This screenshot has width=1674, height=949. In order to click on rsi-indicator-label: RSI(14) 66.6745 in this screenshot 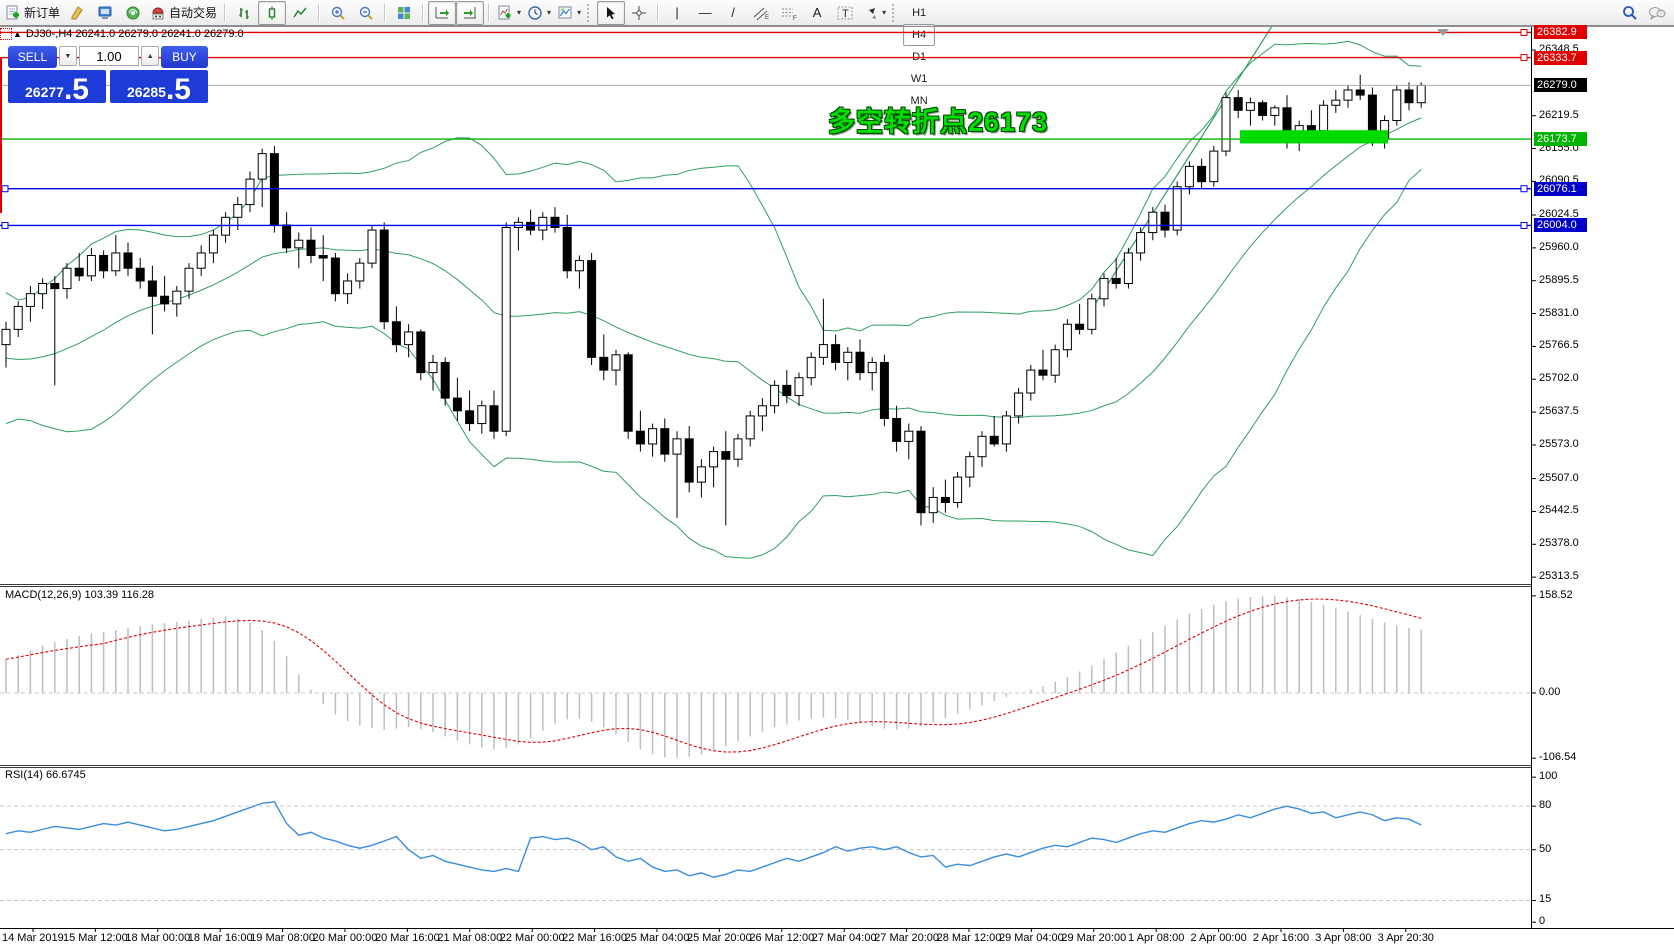, I will do `click(45, 775)`.